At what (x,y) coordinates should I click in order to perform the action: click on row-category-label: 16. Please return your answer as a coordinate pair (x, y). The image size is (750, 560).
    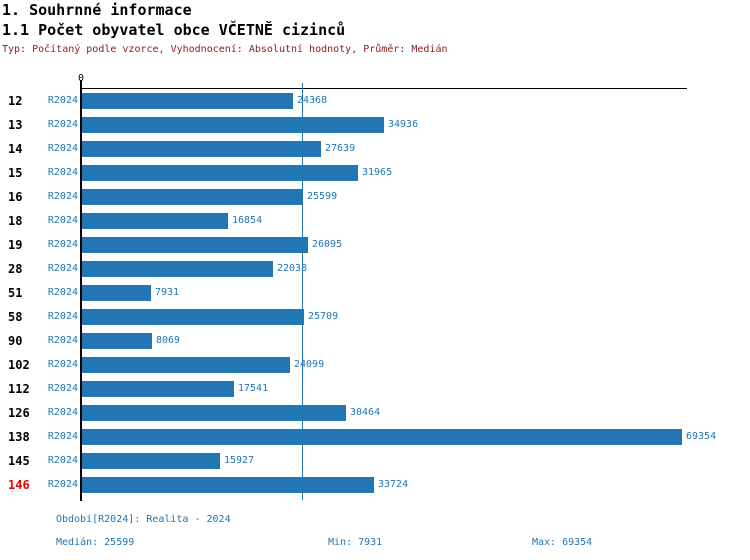
    Looking at the image, I should click on (15, 197).